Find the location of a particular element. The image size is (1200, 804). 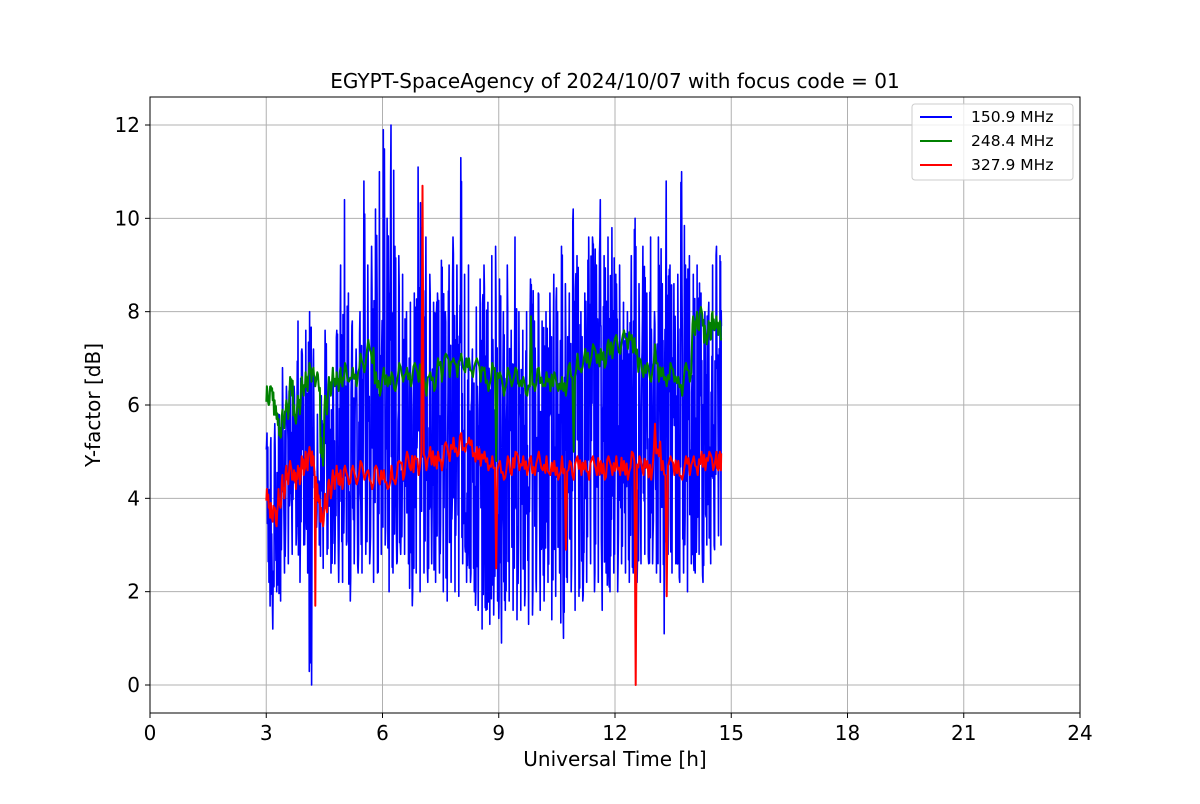

x-tick-label: 21 is located at coordinates (963, 733).